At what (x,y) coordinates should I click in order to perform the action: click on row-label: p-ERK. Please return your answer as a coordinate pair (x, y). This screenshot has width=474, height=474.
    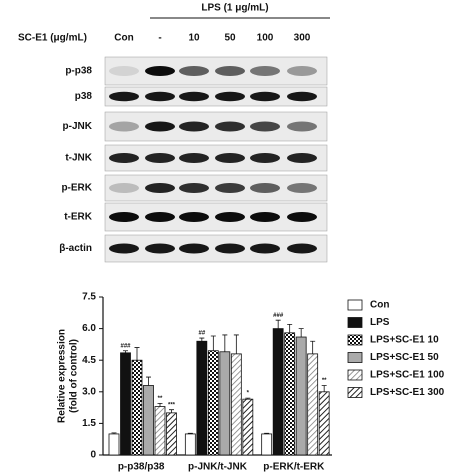
    Looking at the image, I should click on (76, 188).